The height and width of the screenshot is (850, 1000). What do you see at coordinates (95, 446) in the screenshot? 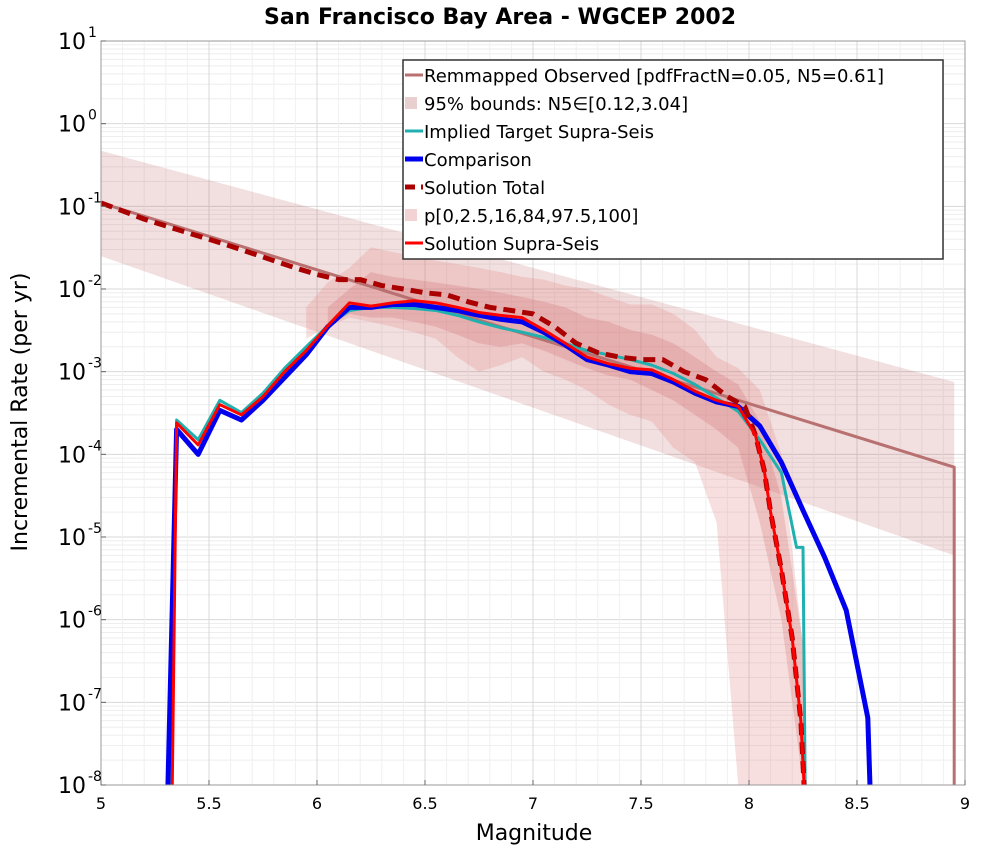
I see `y-tick-exponent: -4` at bounding box center [95, 446].